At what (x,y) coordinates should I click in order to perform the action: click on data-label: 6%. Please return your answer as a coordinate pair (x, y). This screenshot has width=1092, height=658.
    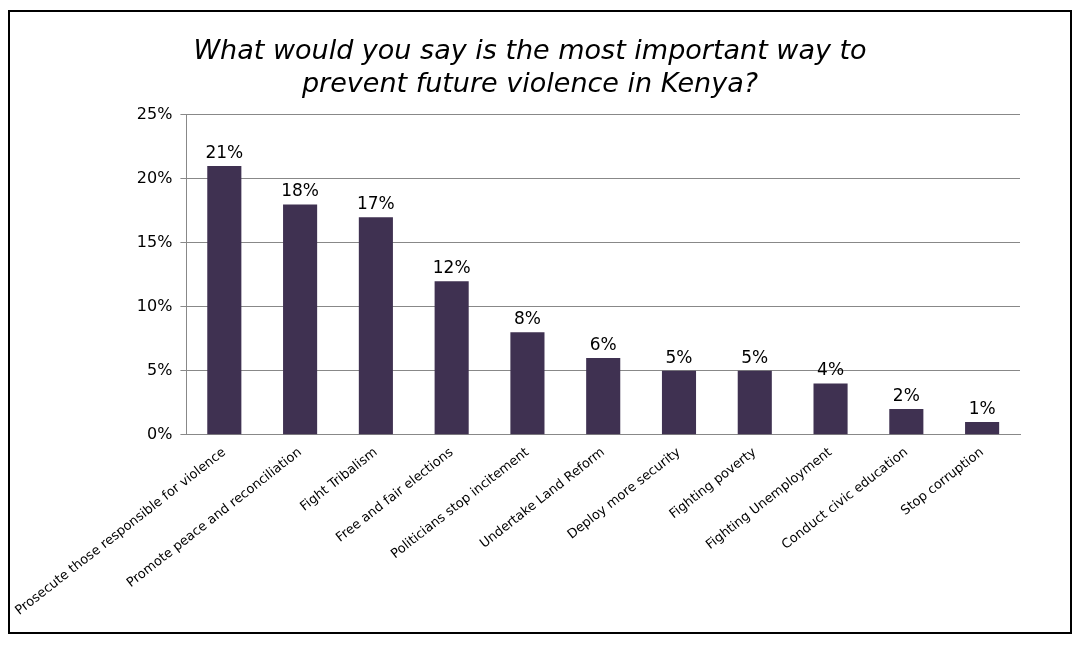
    Looking at the image, I should click on (603, 343).